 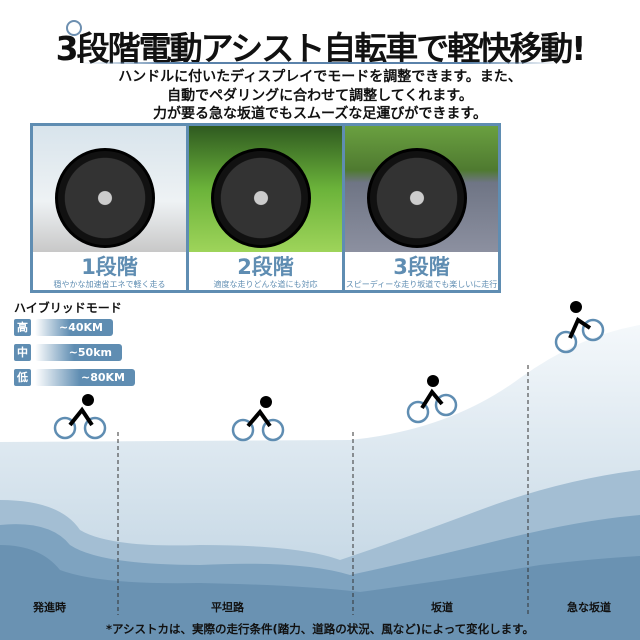 What do you see at coordinates (265, 267) in the screenshot?
I see `level-label: 2段階` at bounding box center [265, 267].